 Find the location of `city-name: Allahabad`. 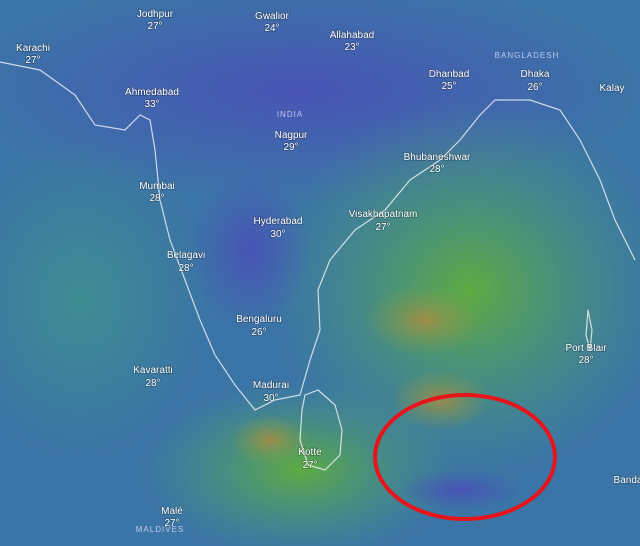

city-name: Allahabad is located at coordinates (352, 35).